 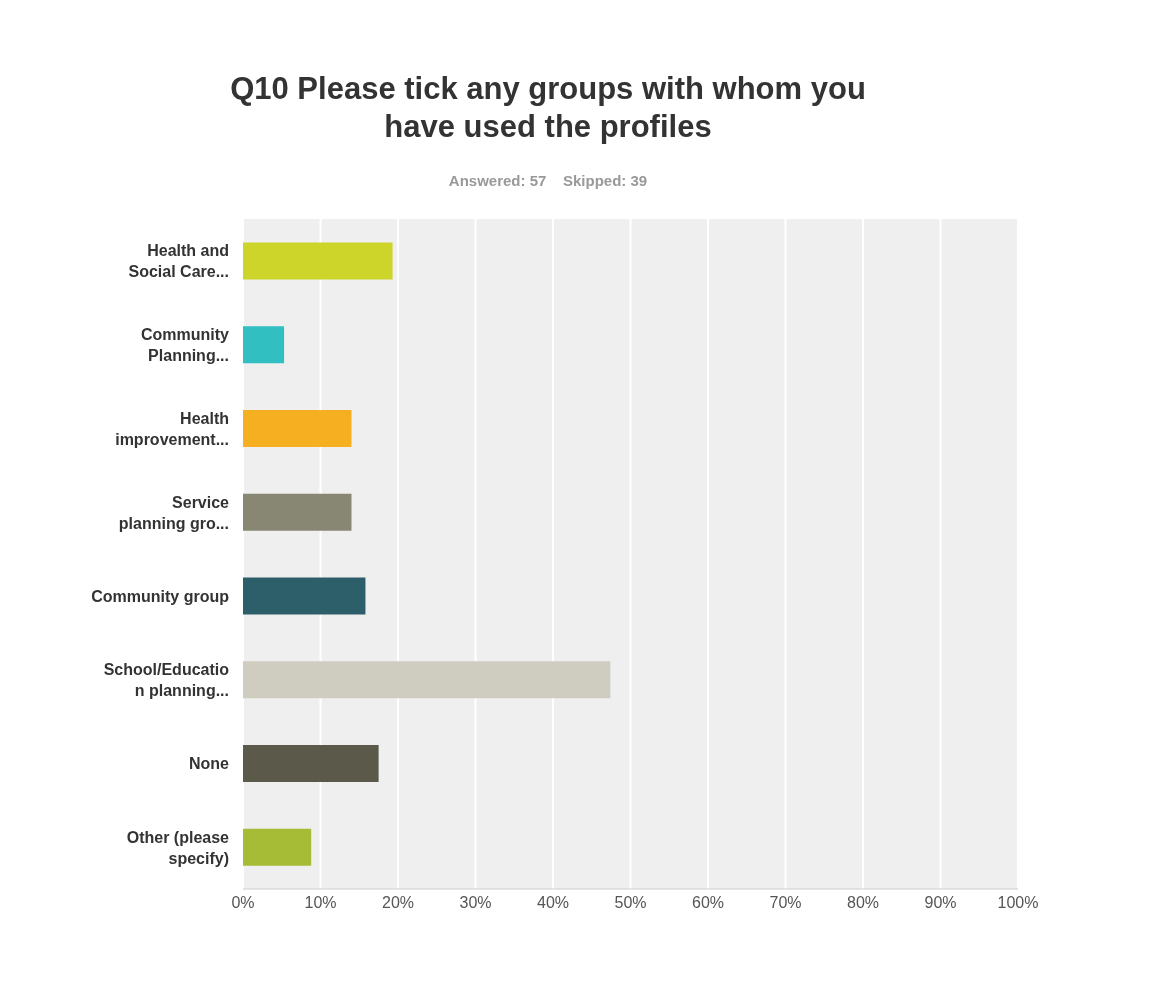 I want to click on x-tick-label: 10%, so click(x=320, y=903).